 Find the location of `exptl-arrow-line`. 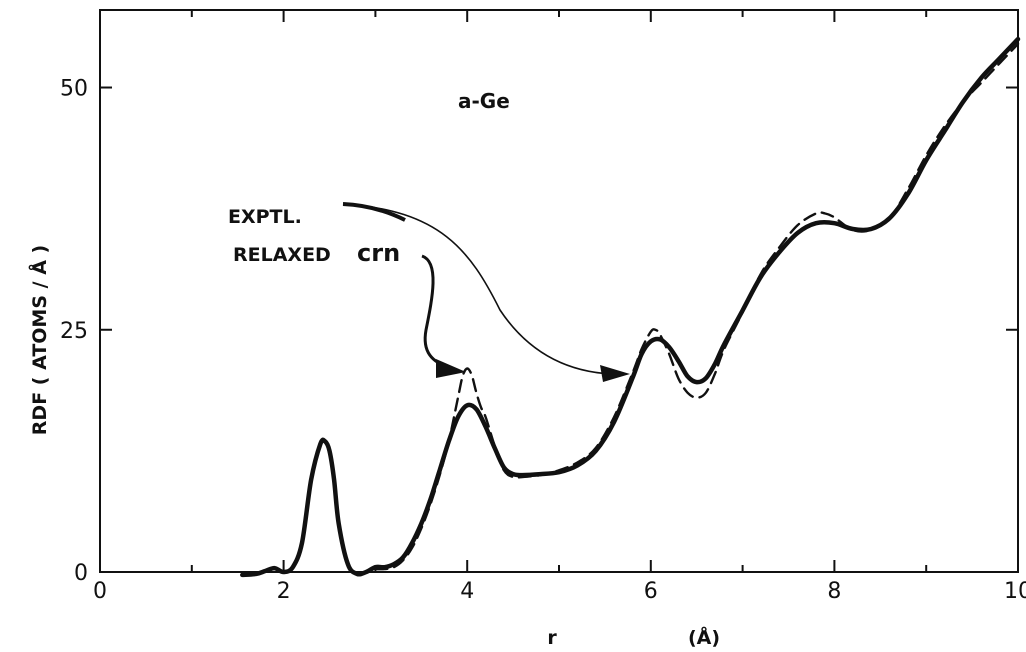

exptl-arrow-line is located at coordinates (477, 289).